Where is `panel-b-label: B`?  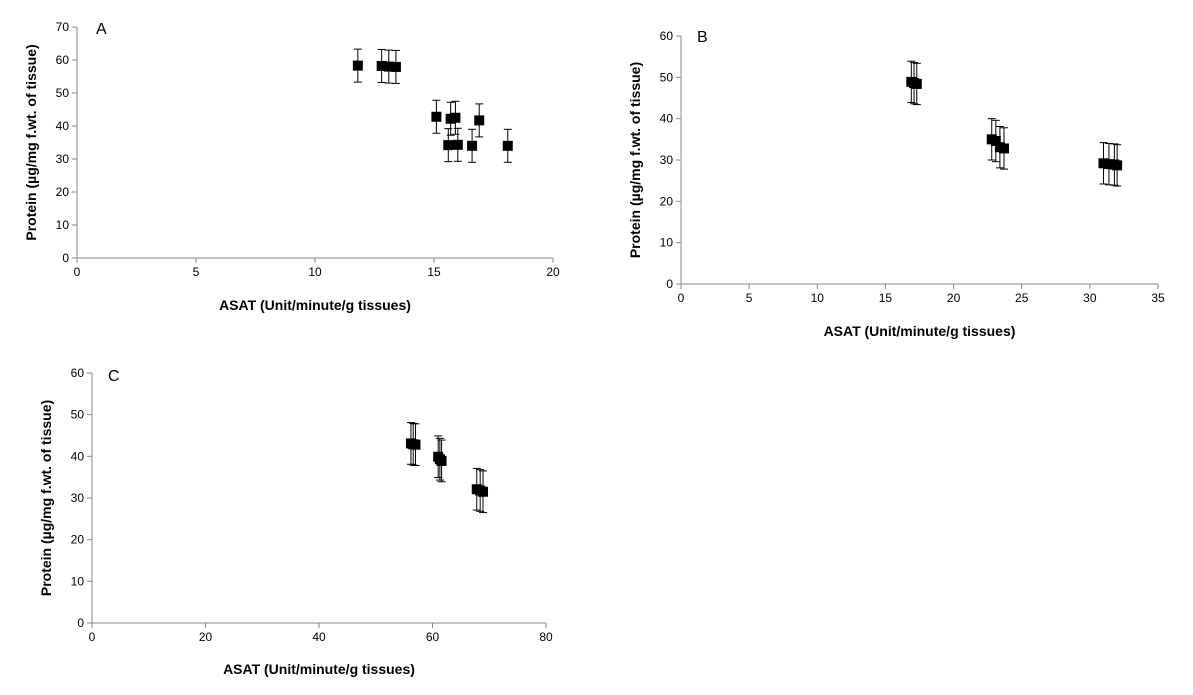 panel-b-label: B is located at coordinates (702, 37).